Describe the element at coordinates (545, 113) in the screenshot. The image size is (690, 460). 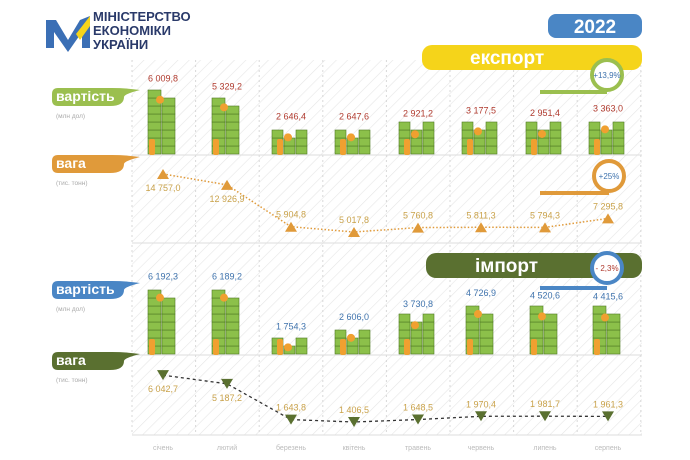
I see `value-data-label: 2 951,4` at that location.